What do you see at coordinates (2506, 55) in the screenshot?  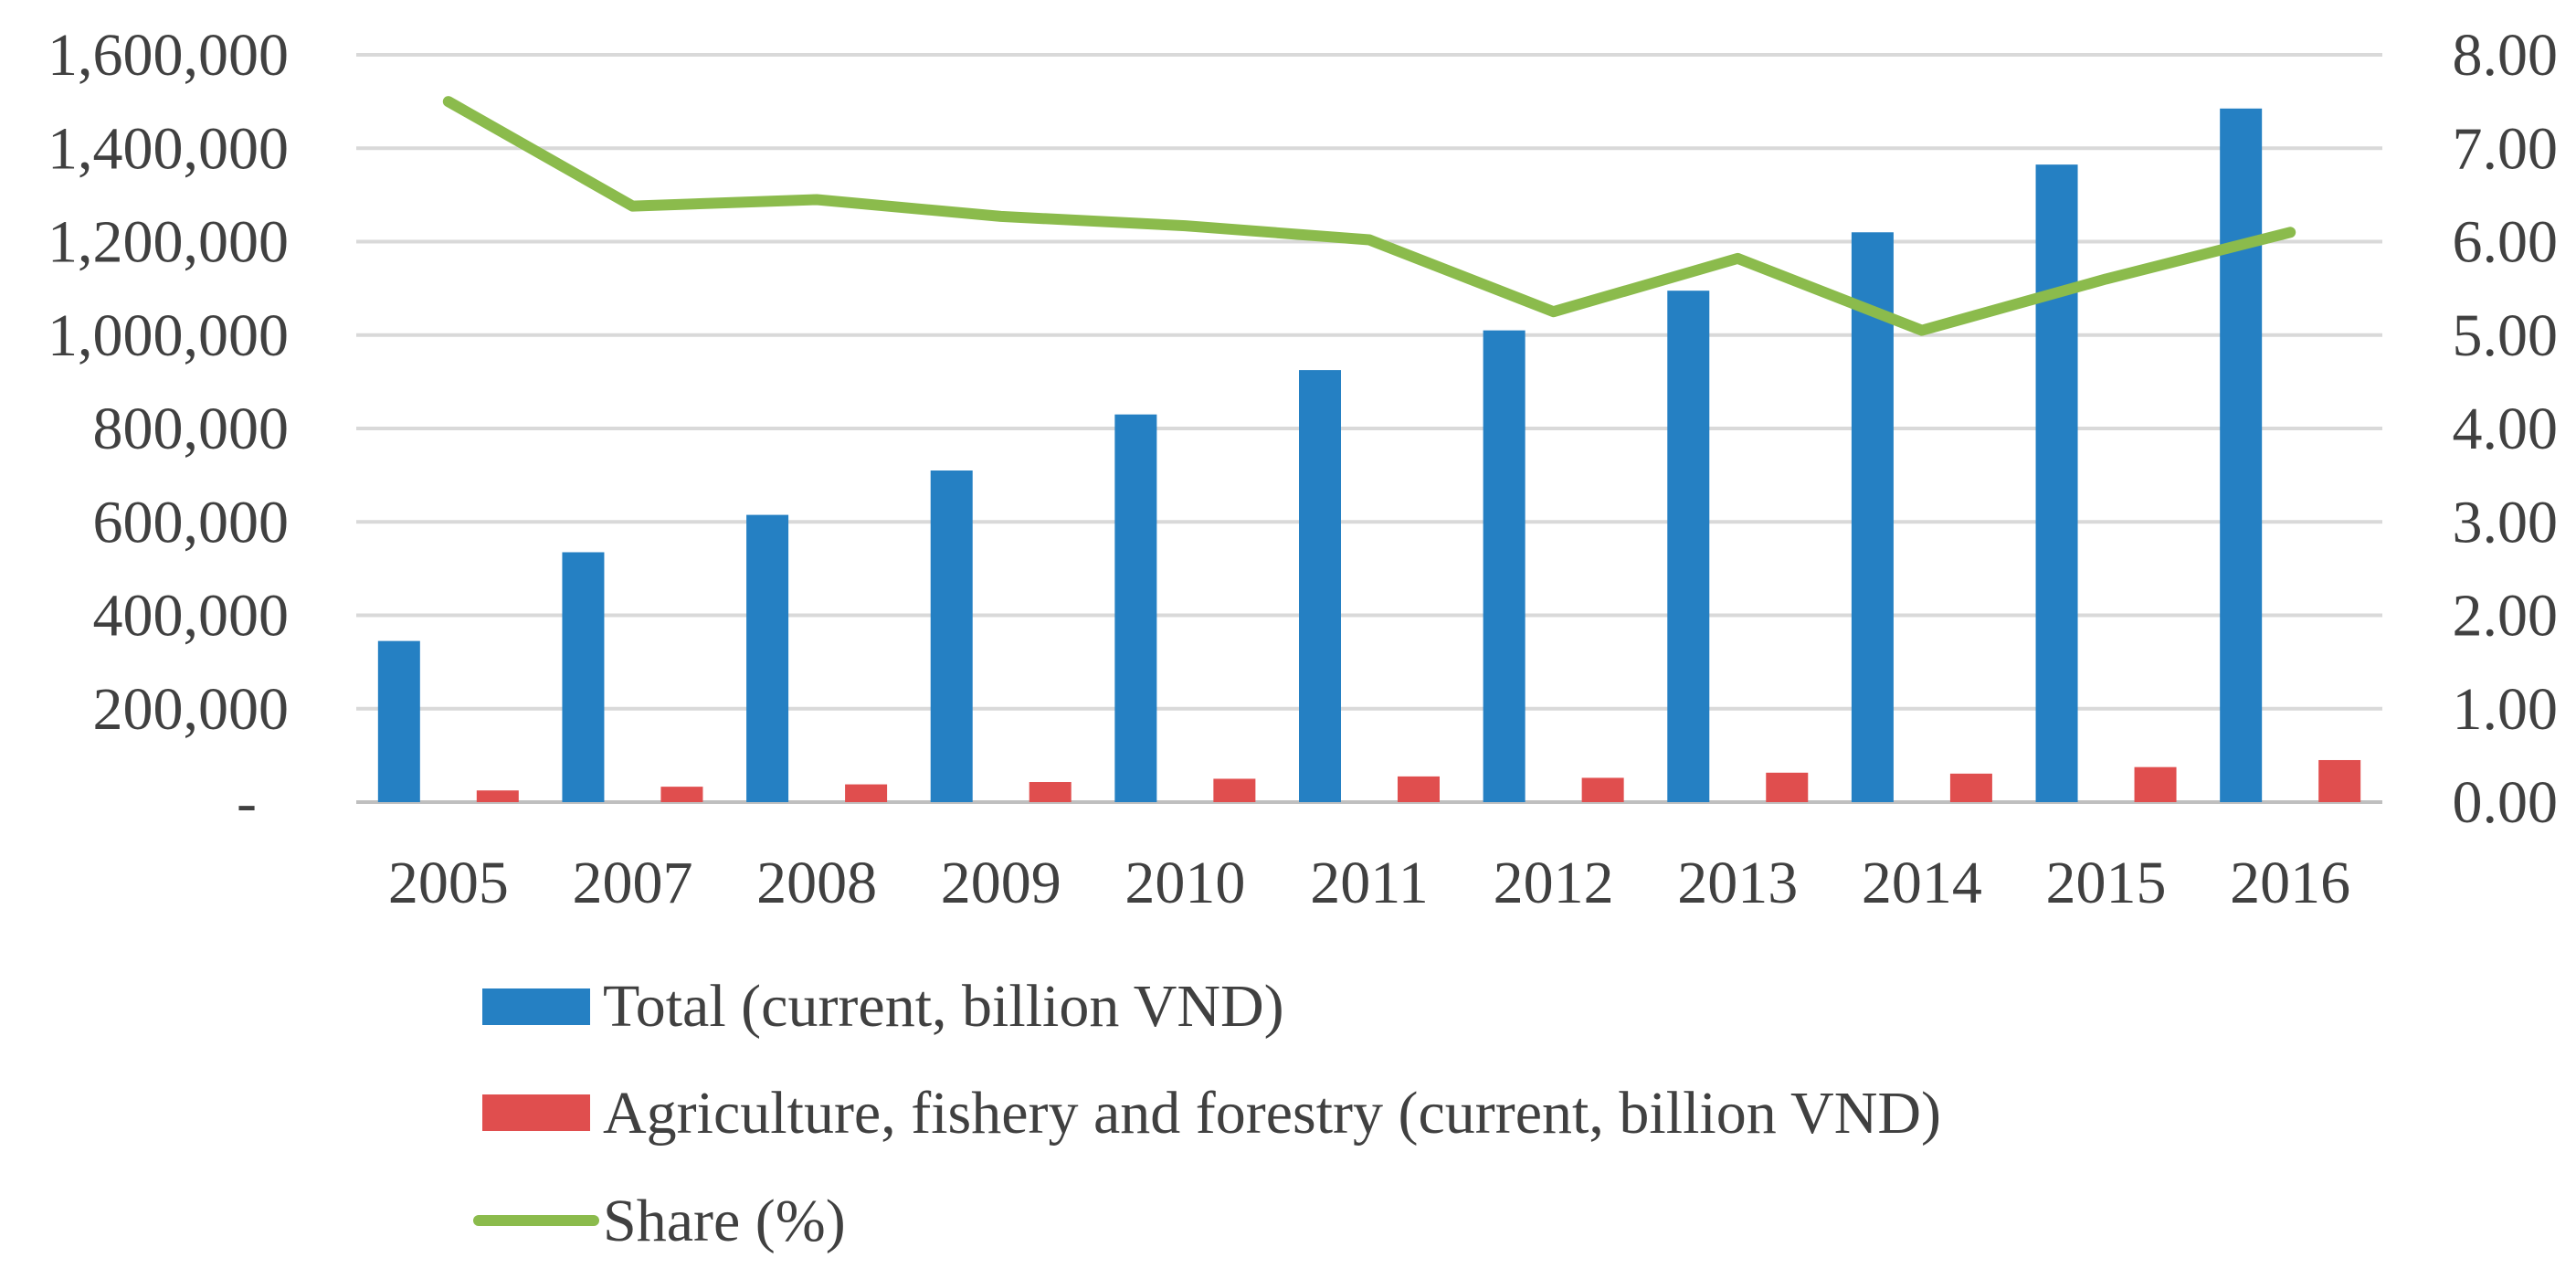 I see `right-tick-label: 8.00` at bounding box center [2506, 55].